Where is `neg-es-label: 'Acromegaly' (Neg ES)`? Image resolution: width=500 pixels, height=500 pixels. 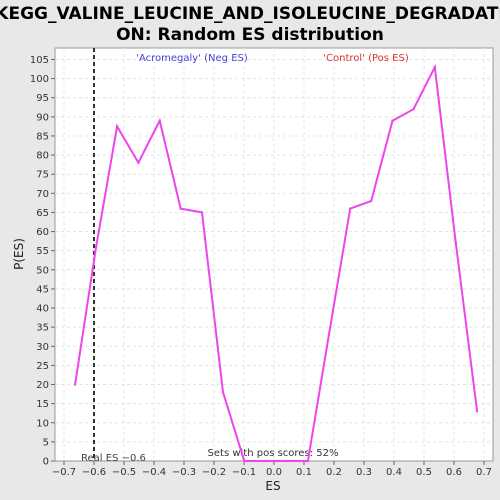
neg-es-label: 'Acromegaly' (Neg ES) is located at coordinates (192, 58).